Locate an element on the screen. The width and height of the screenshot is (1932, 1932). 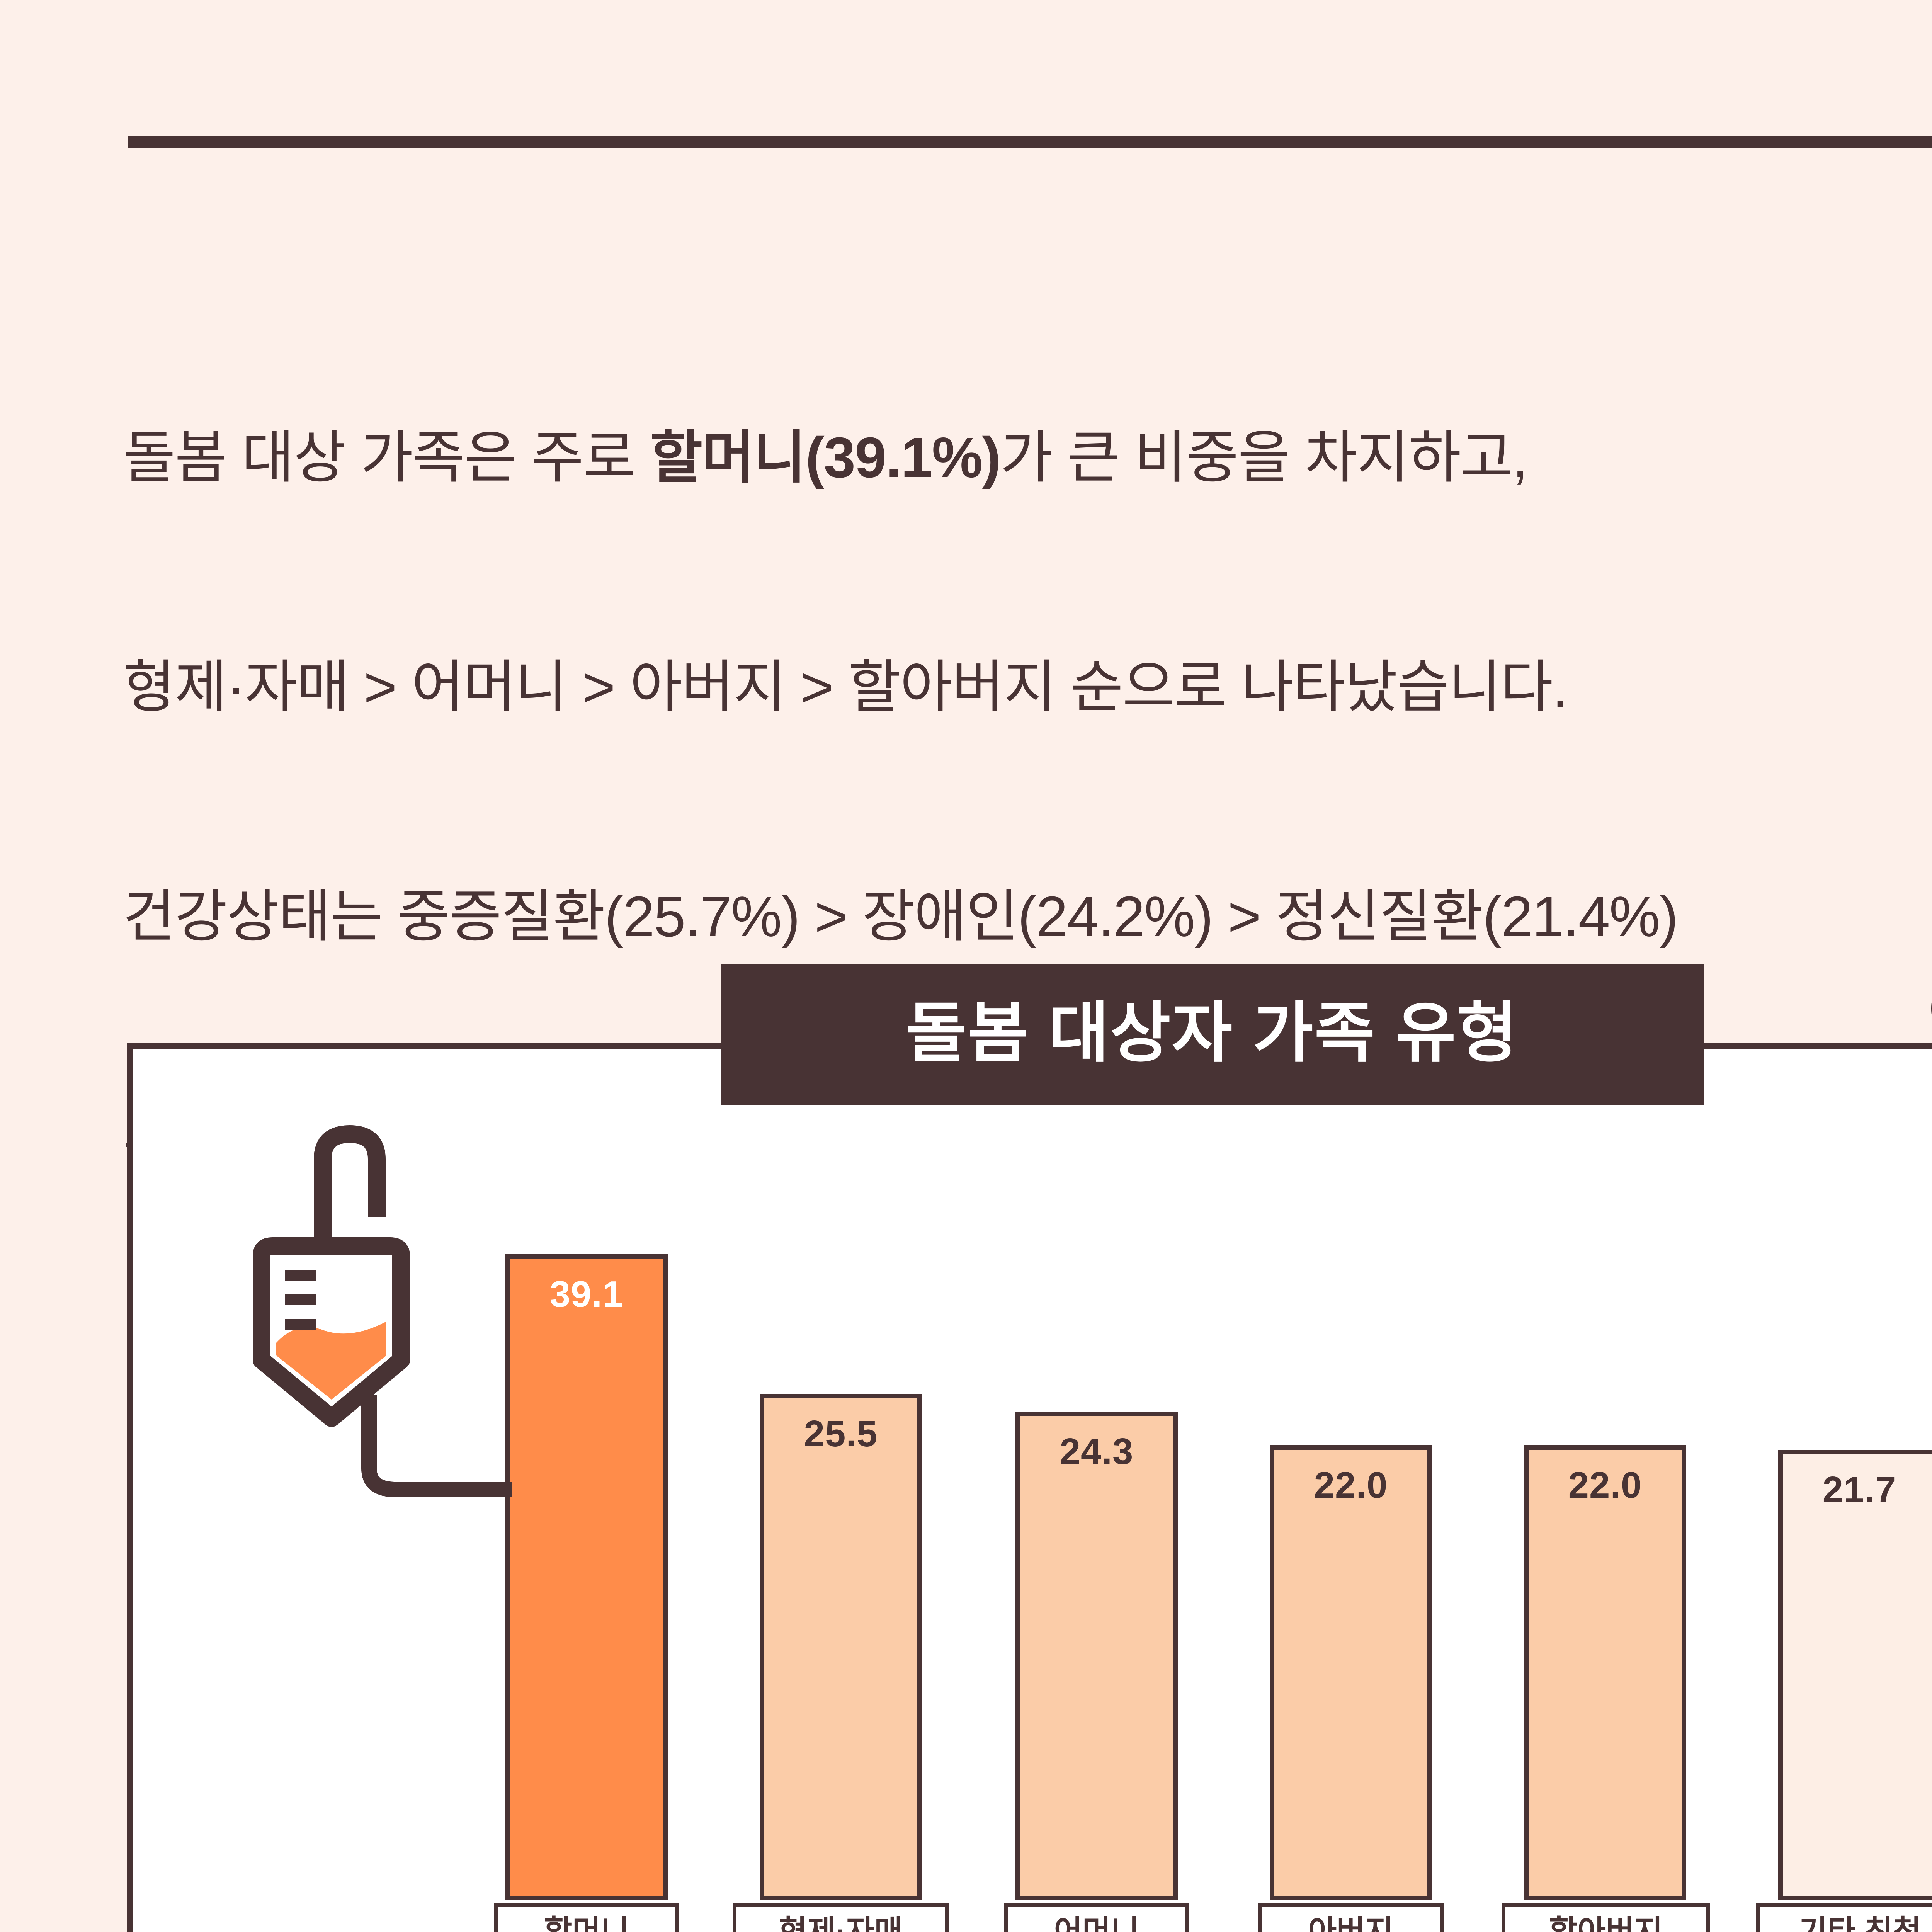
bar-group-1: 25.5 is located at coordinates (841, 1519).